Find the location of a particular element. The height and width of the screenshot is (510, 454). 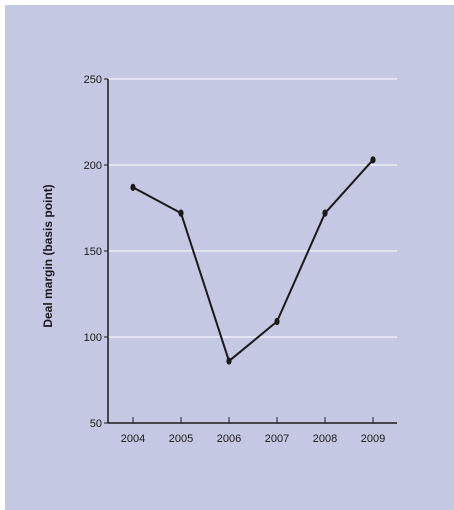

y-tick-labels: 250 200 150 100 50 is located at coordinates (93, 252).